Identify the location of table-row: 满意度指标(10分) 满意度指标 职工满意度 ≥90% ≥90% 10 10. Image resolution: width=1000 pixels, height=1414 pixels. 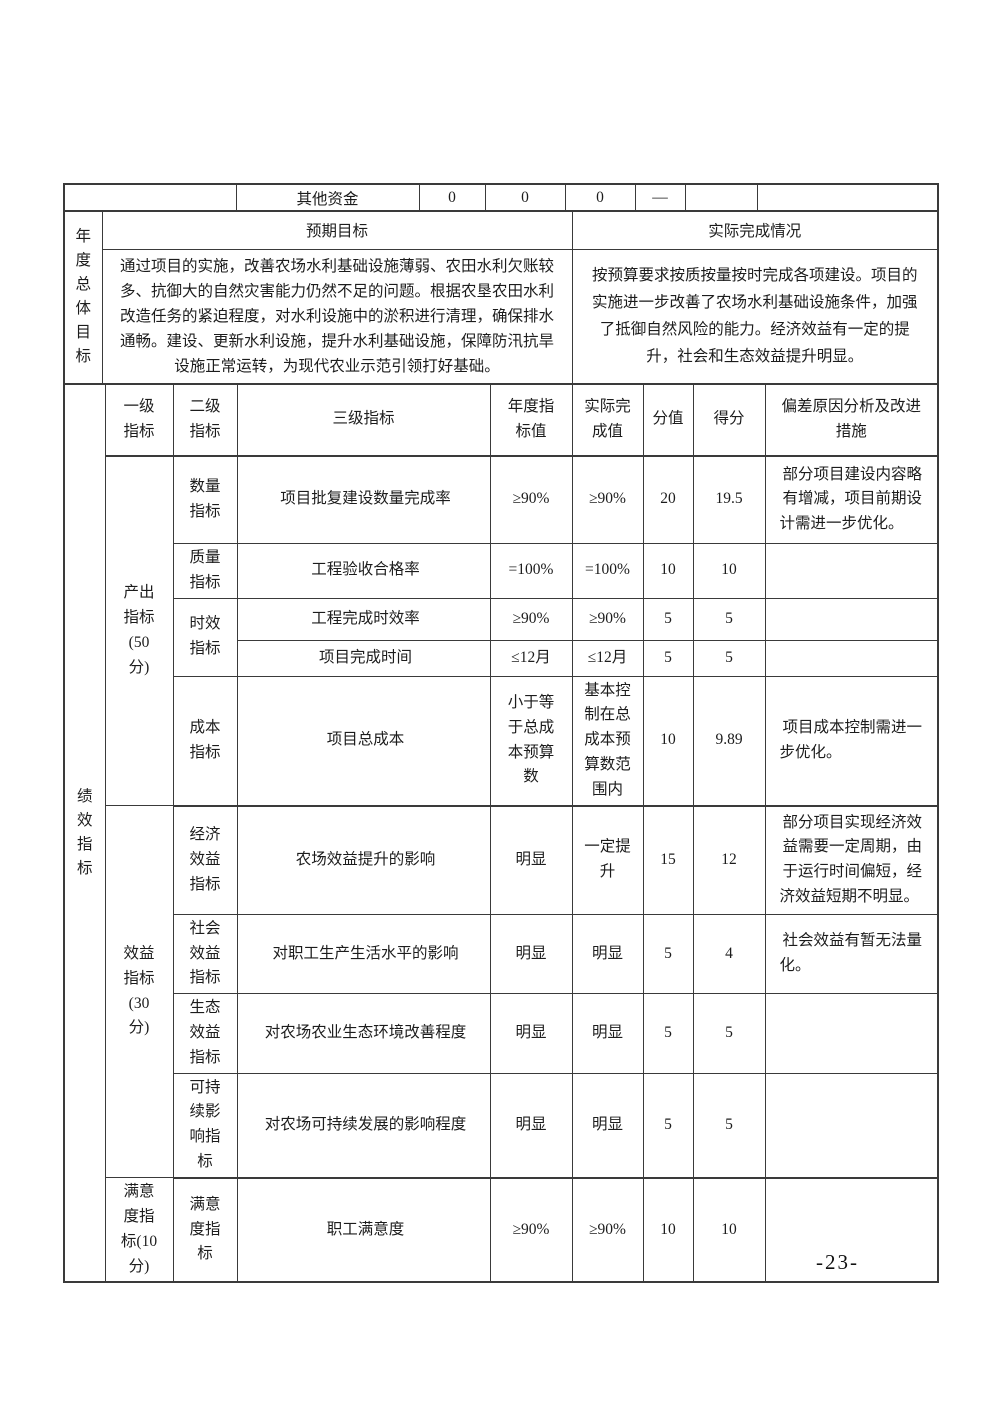
(501, 1230).